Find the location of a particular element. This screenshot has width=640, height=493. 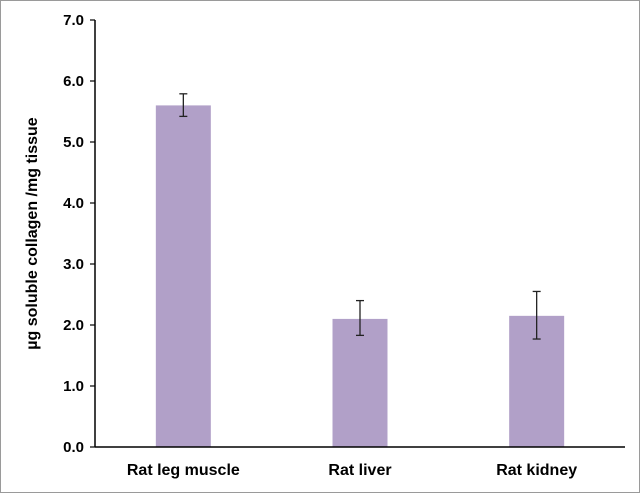

y-tick-label: 7.0 is located at coordinates (73, 20).